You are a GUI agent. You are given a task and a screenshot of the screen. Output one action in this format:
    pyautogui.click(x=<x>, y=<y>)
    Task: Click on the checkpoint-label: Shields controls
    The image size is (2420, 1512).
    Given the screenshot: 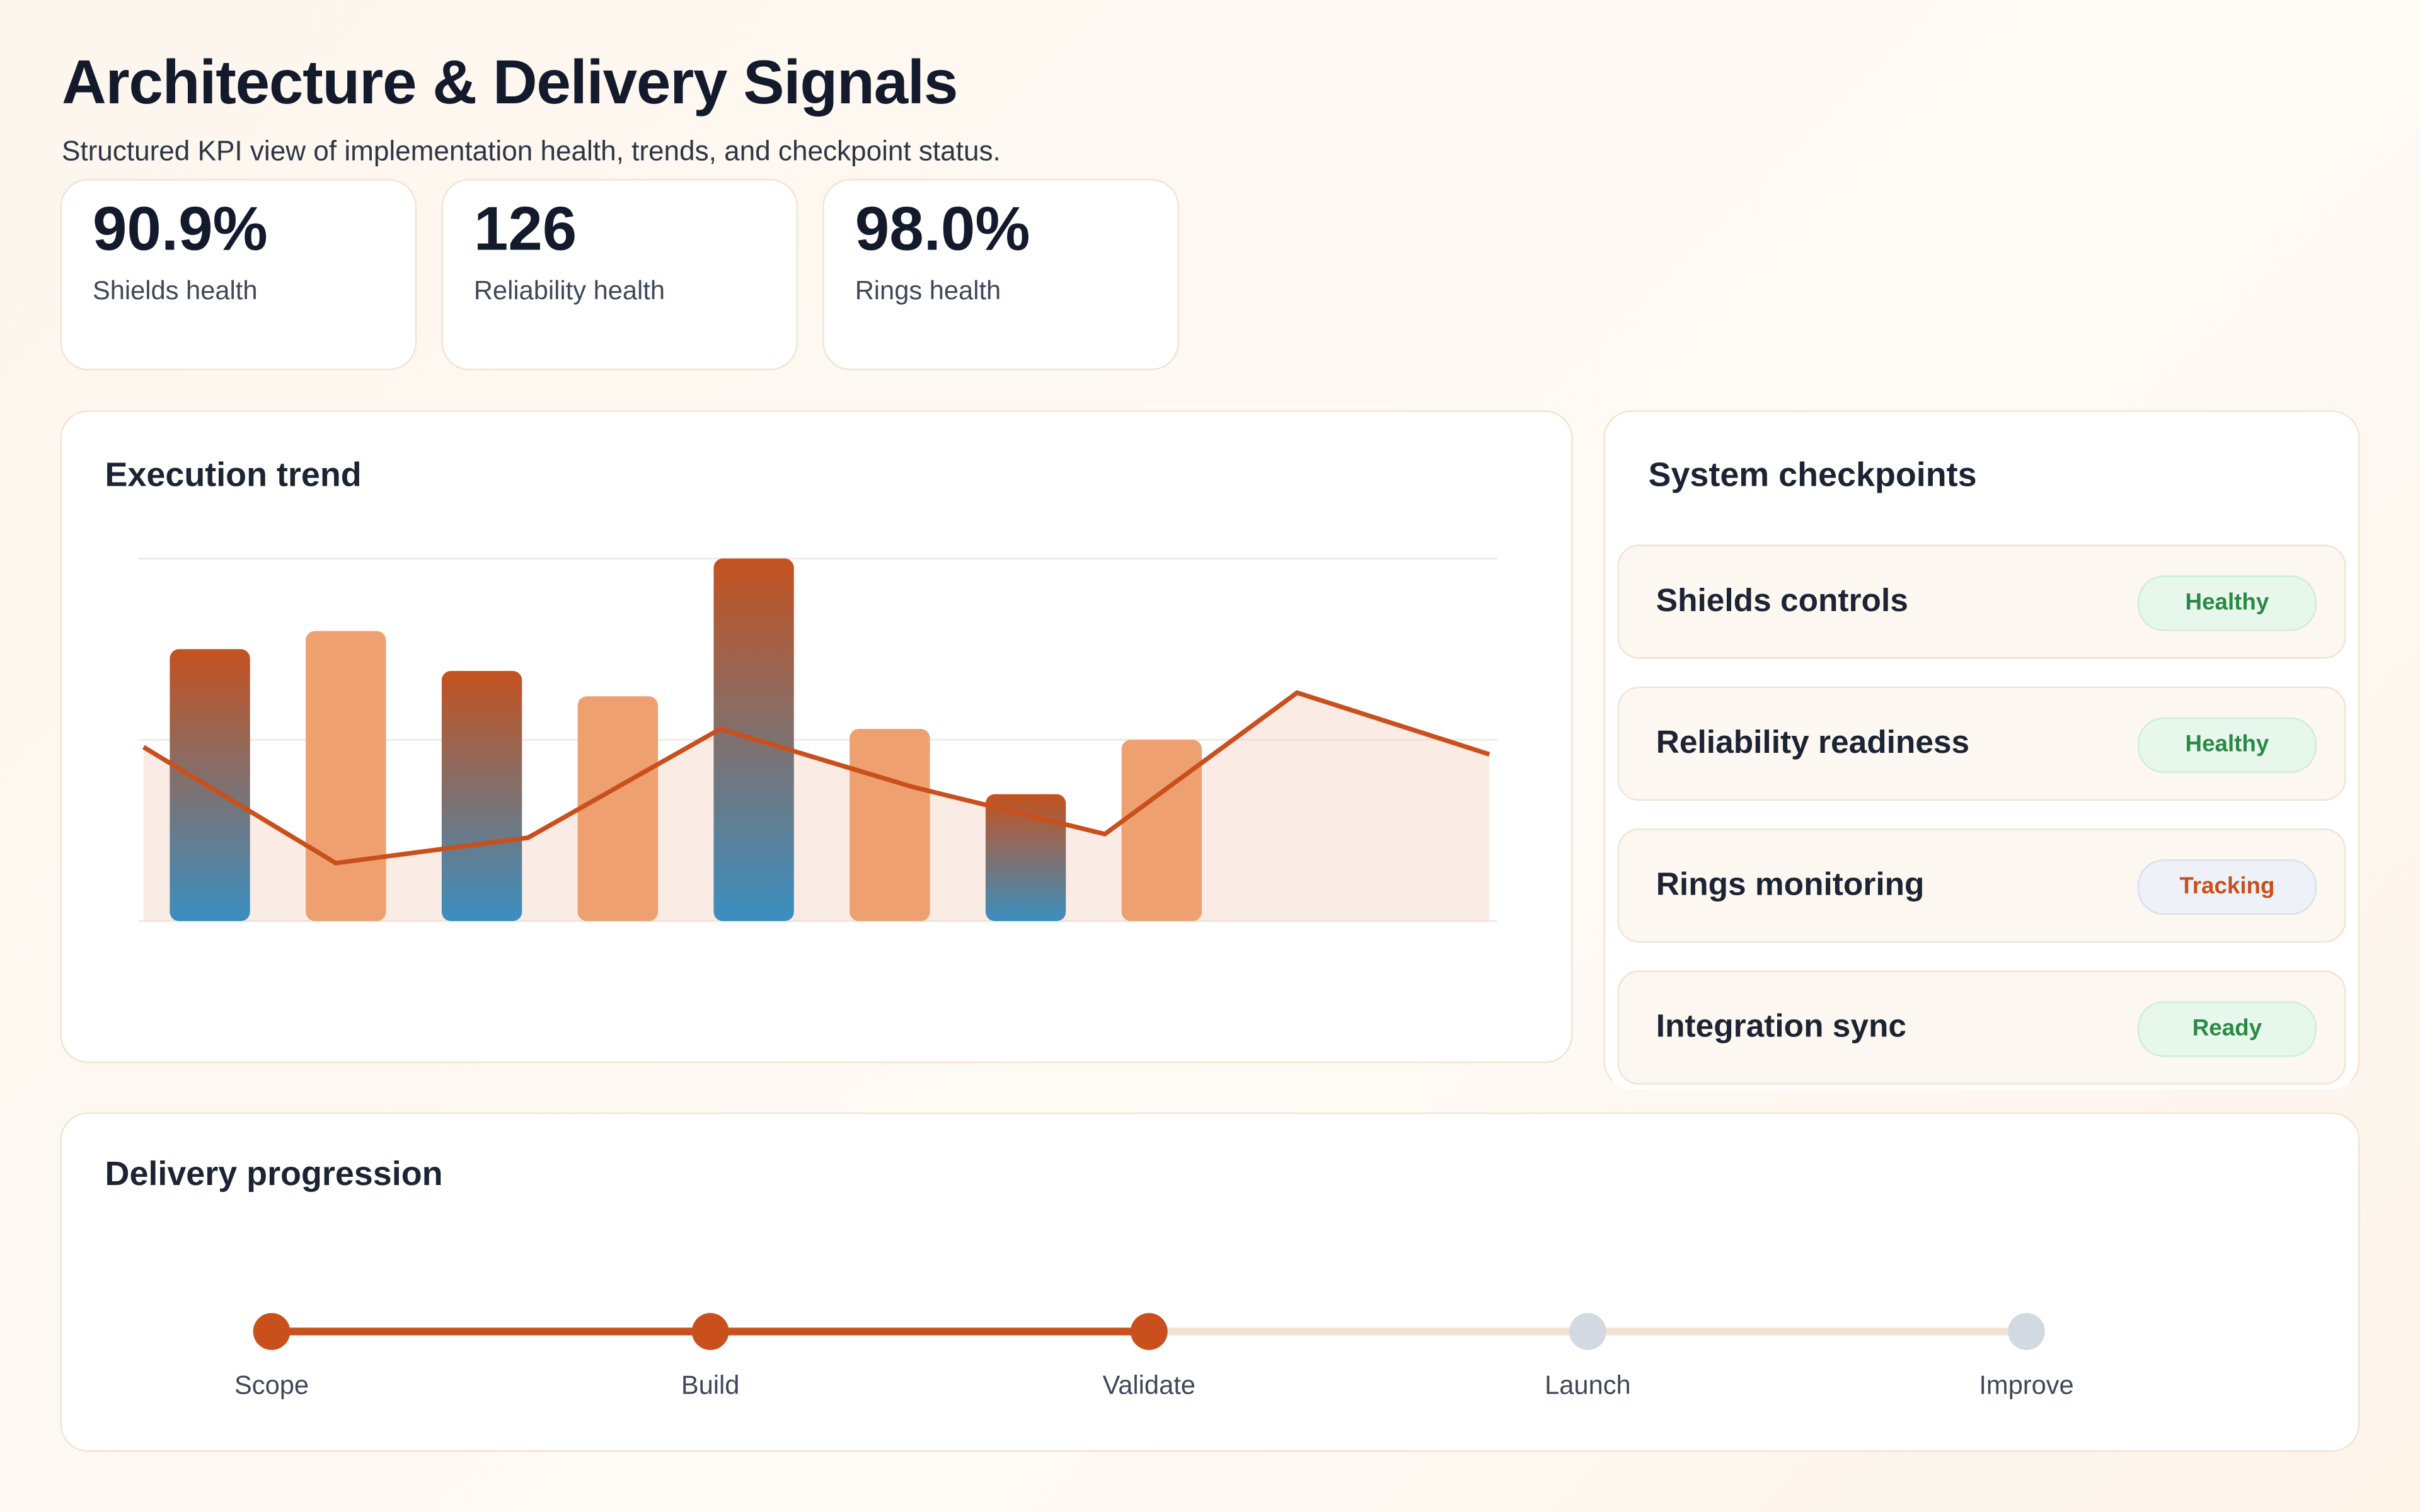 What is the action you would take?
    pyautogui.click(x=1782, y=601)
    